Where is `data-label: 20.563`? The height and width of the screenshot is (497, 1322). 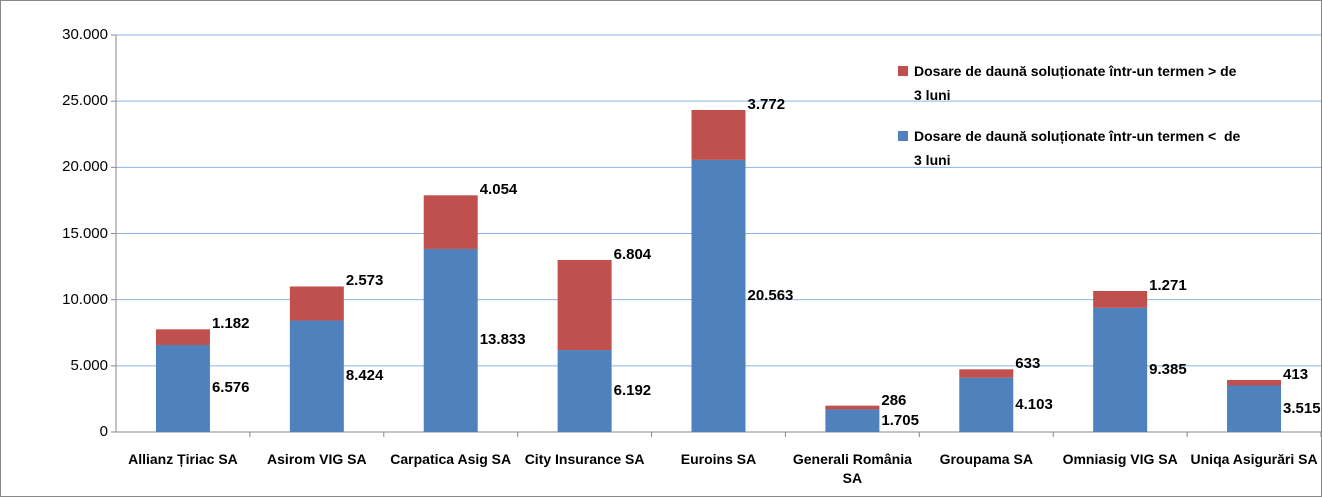 data-label: 20.563 is located at coordinates (770, 295).